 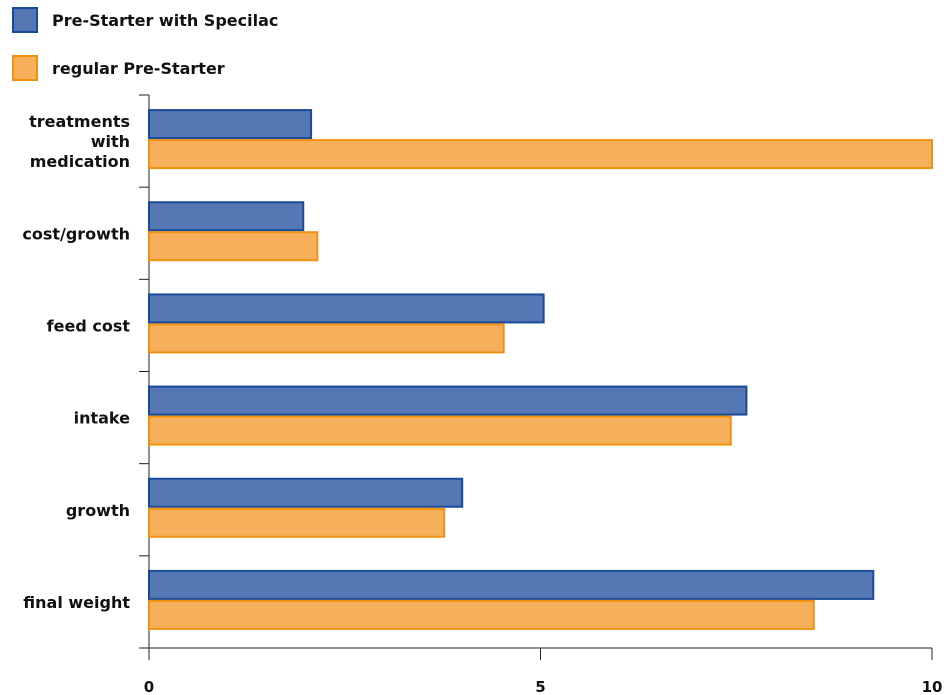 I want to click on category-label: final weight, so click(x=76, y=602).